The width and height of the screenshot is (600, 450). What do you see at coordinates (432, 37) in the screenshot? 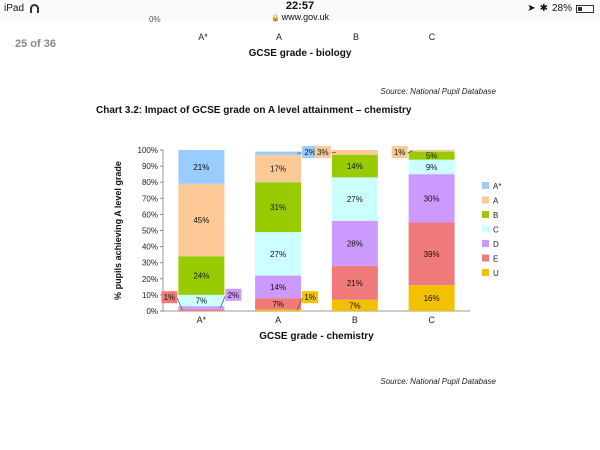
I see `previous-chart-category: C` at bounding box center [432, 37].